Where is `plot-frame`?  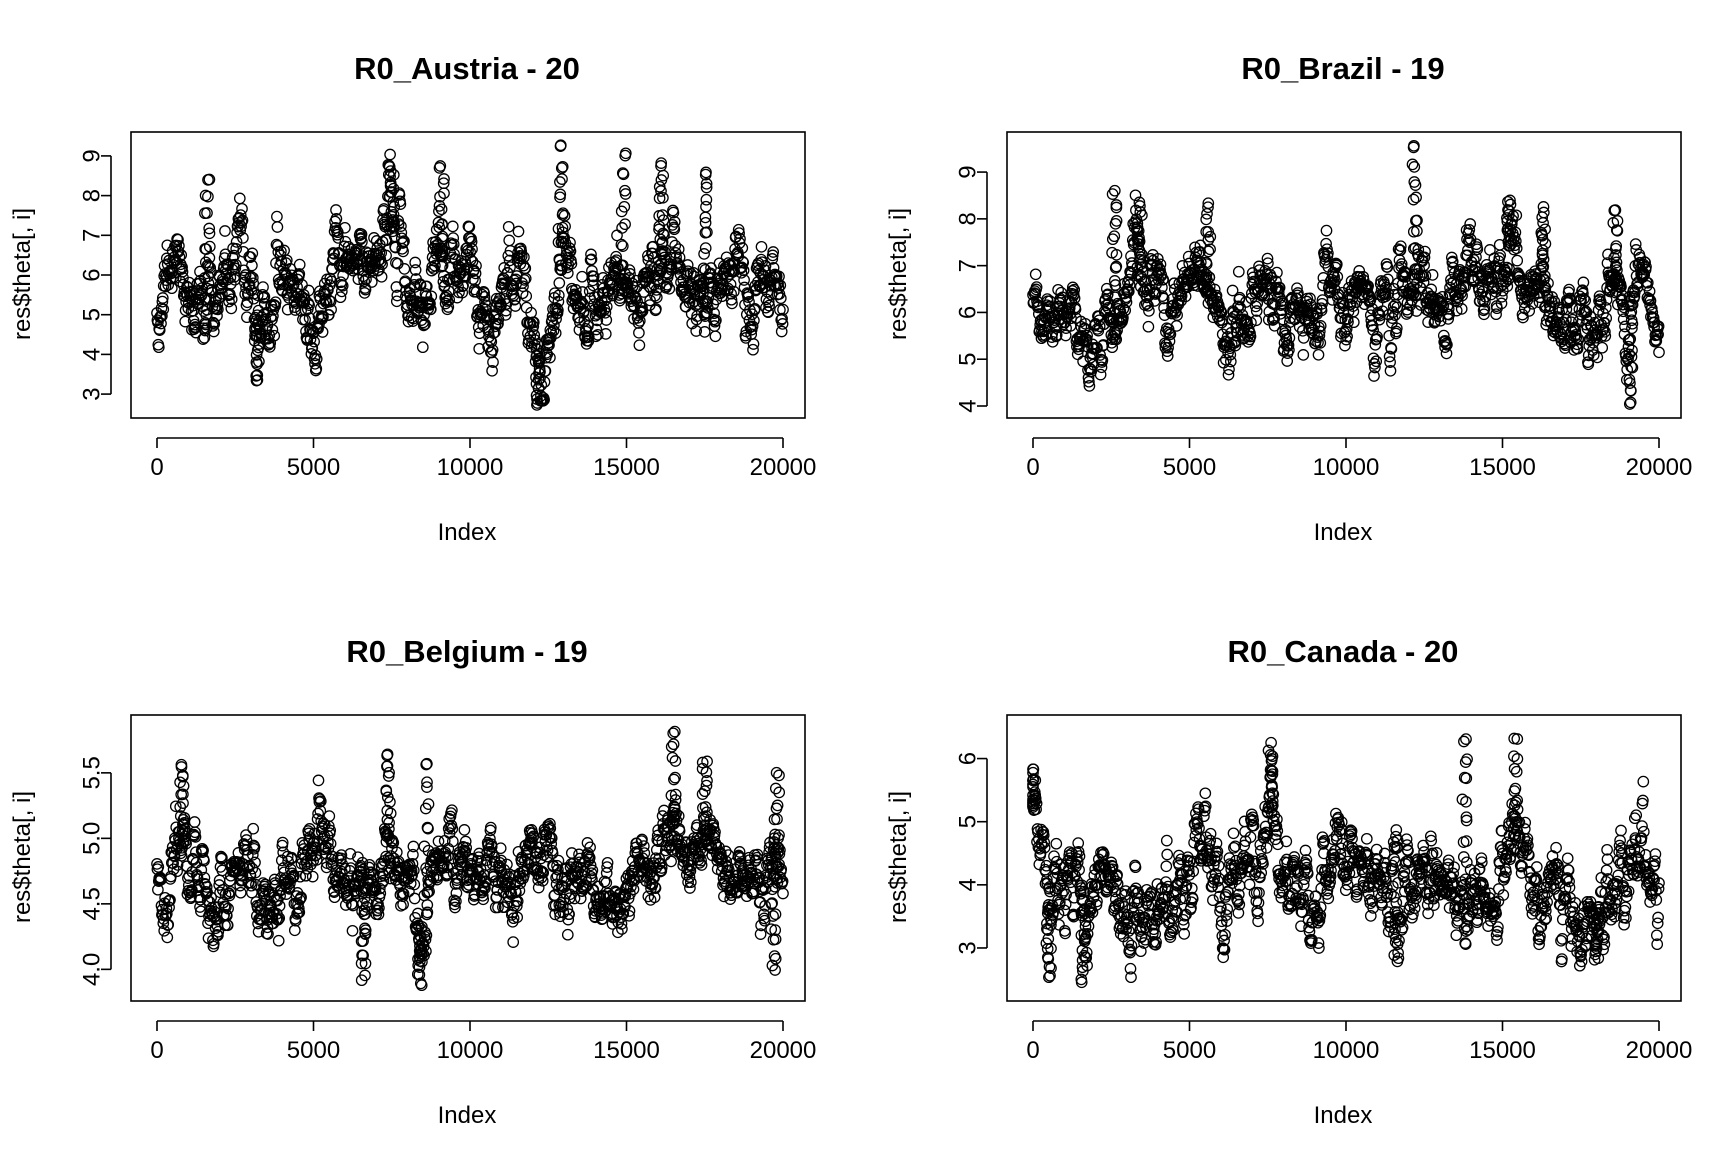 plot-frame is located at coordinates (468, 275).